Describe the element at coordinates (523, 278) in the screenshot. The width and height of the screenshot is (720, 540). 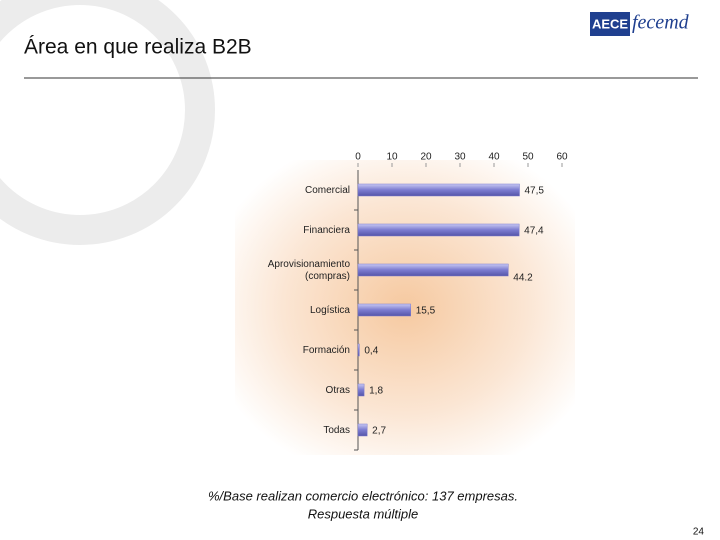
I see `value-label: 44.2` at that location.